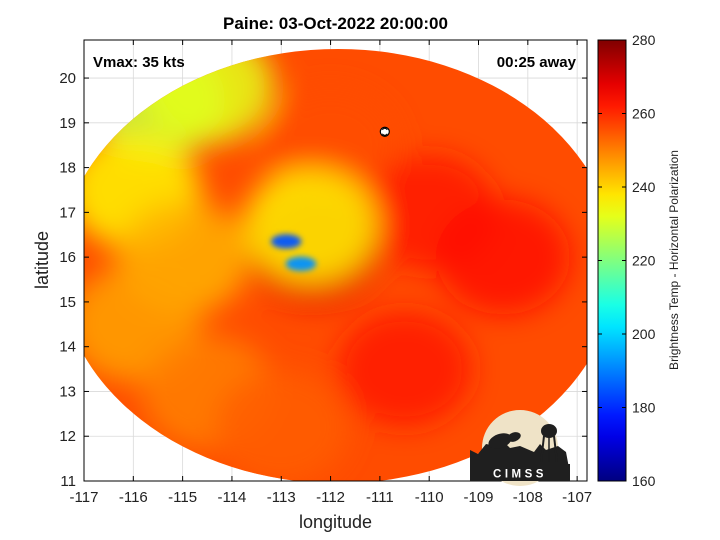  What do you see at coordinates (231, 497) in the screenshot?
I see `x-tick-label: -114` at bounding box center [231, 497].